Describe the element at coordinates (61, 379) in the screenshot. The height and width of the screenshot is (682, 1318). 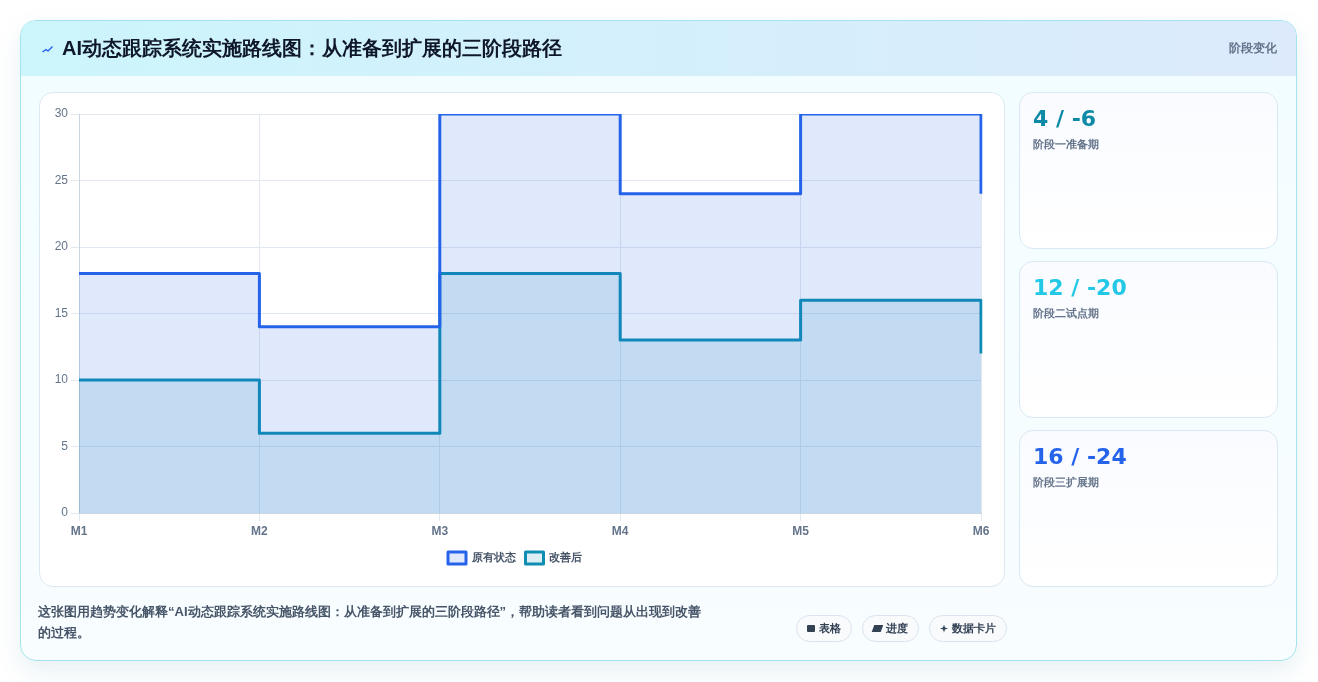
I see `y-tick-label: 10` at that location.